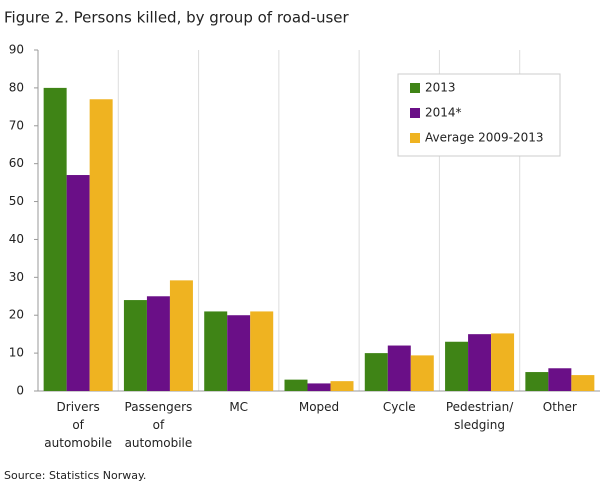  What do you see at coordinates (78, 425) in the screenshot?
I see `x-tick-label: Drivers of automobile` at bounding box center [78, 425].